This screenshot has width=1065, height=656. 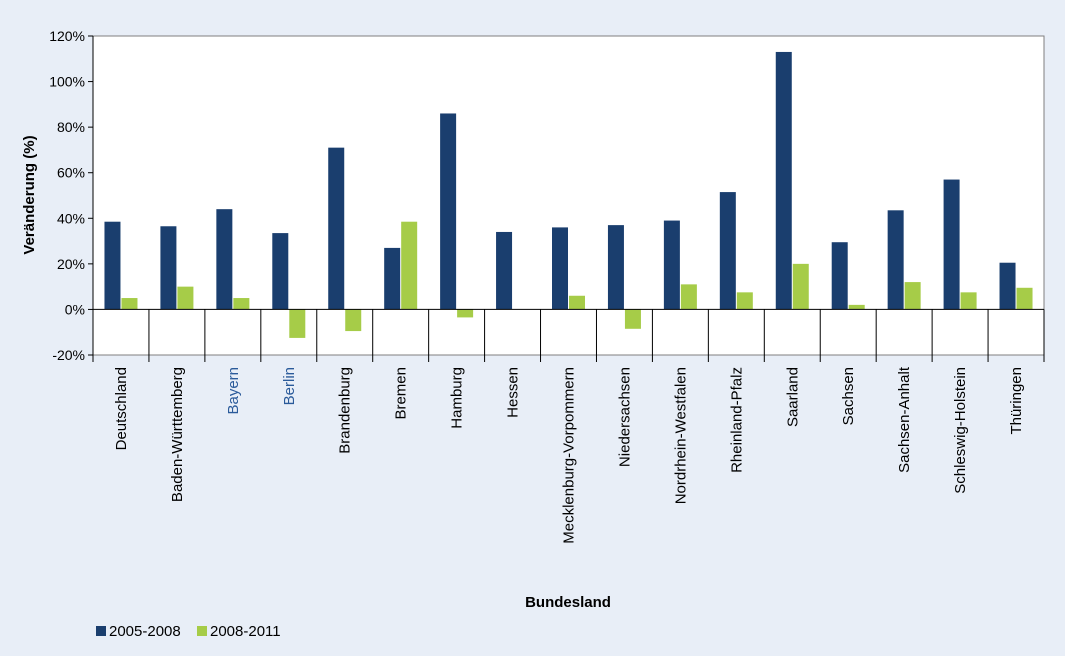 I want to click on x-category-label: Nordrhein-Westfalen, so click(x=680, y=435).